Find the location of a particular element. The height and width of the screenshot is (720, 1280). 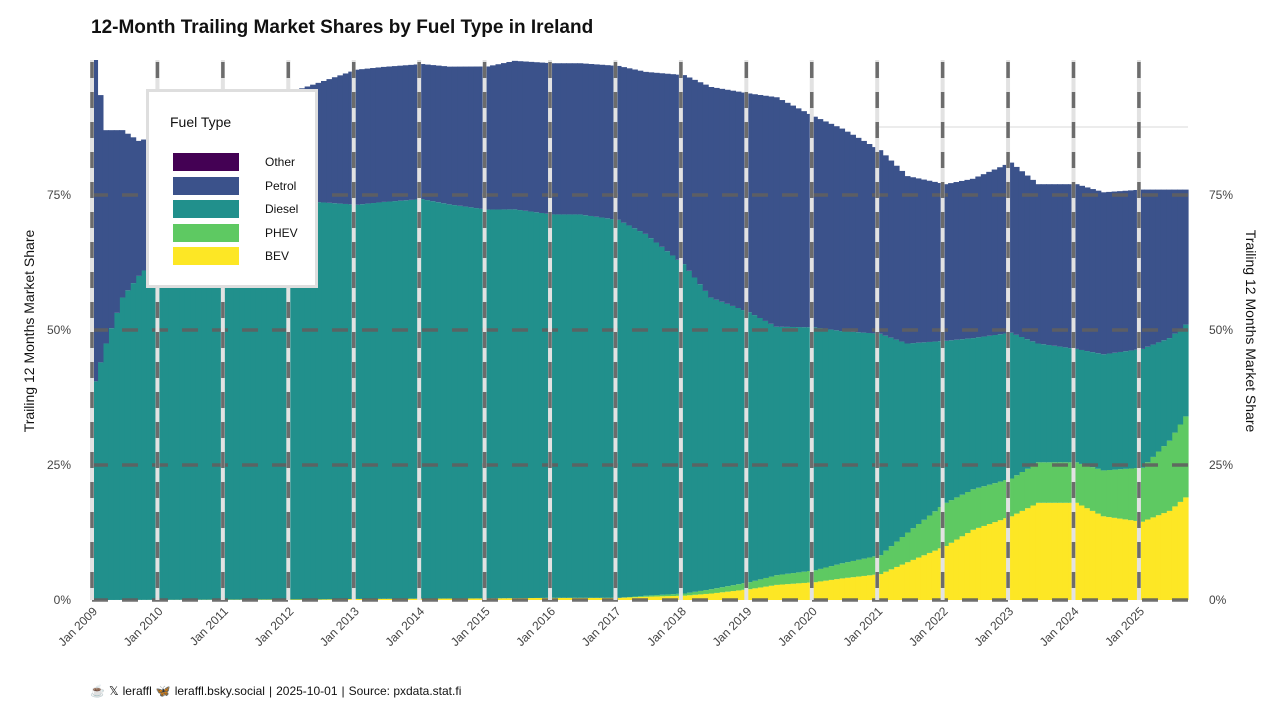

legend-title: Fuel Type is located at coordinates (201, 122).